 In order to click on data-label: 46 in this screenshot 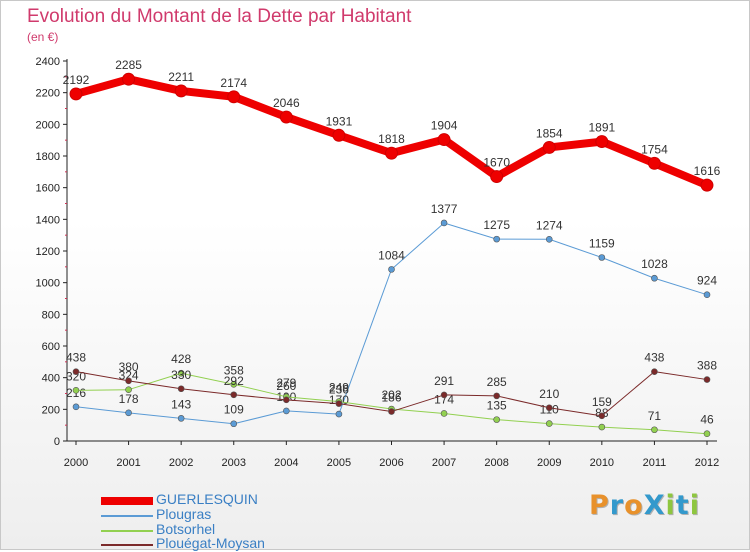, I will do `click(707, 420)`.